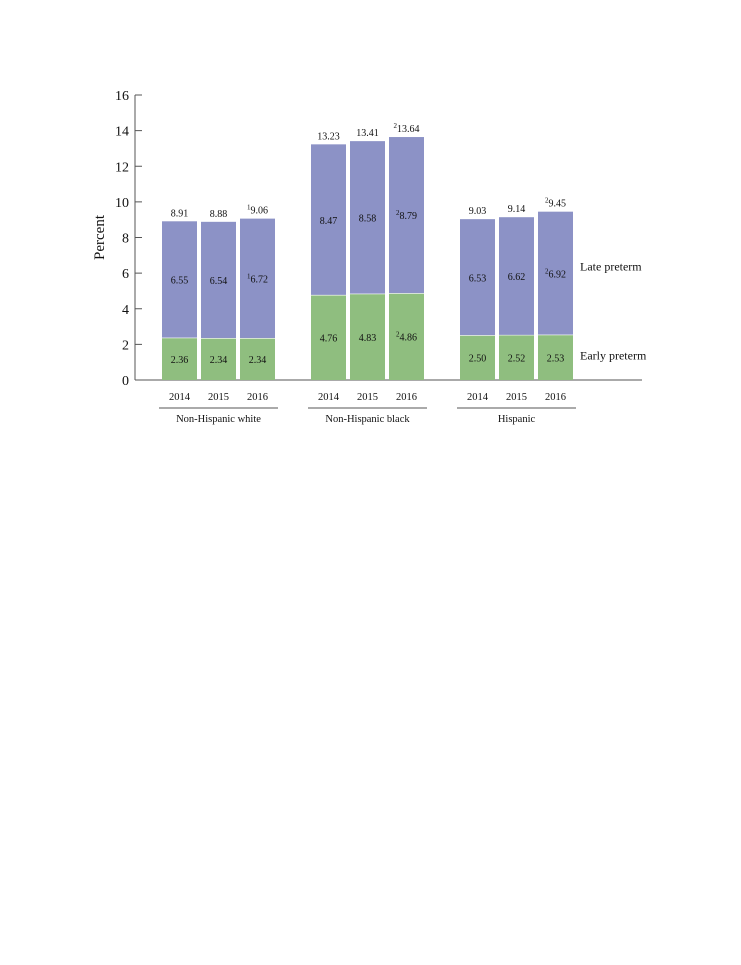 Image resolution: width=741 pixels, height=965 pixels. What do you see at coordinates (367, 133) in the screenshot?
I see `total-value-label: 13.41` at bounding box center [367, 133].